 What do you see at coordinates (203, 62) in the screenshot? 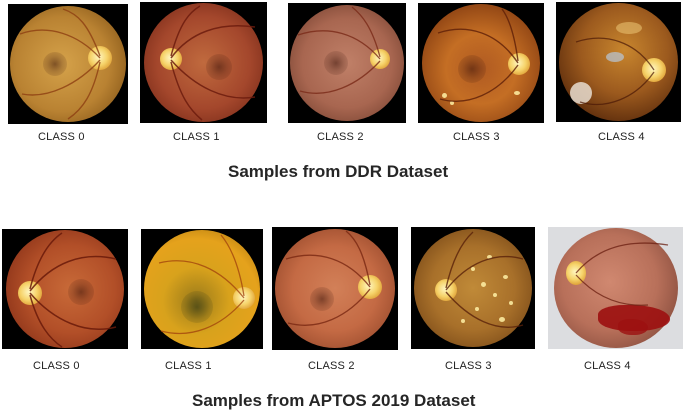
I see `ddr-class1-fundus-image` at bounding box center [203, 62].